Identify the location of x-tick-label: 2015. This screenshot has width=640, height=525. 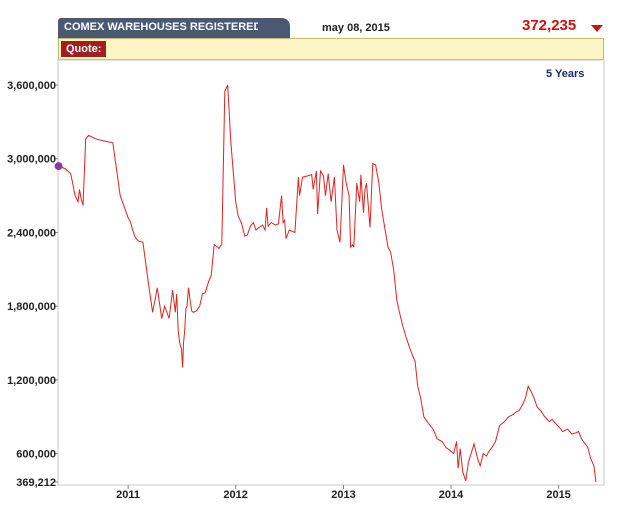
(558, 495).